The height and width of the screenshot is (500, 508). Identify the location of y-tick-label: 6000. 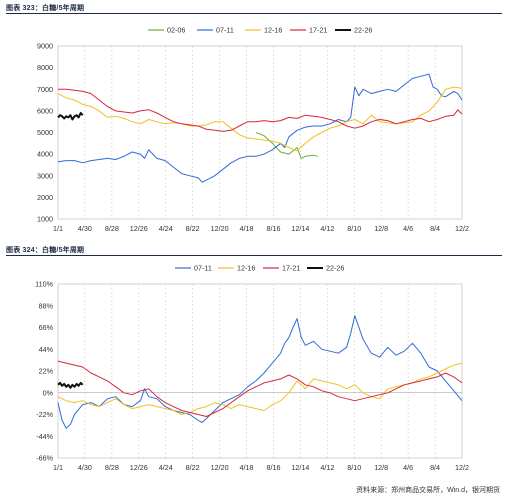
(45, 110).